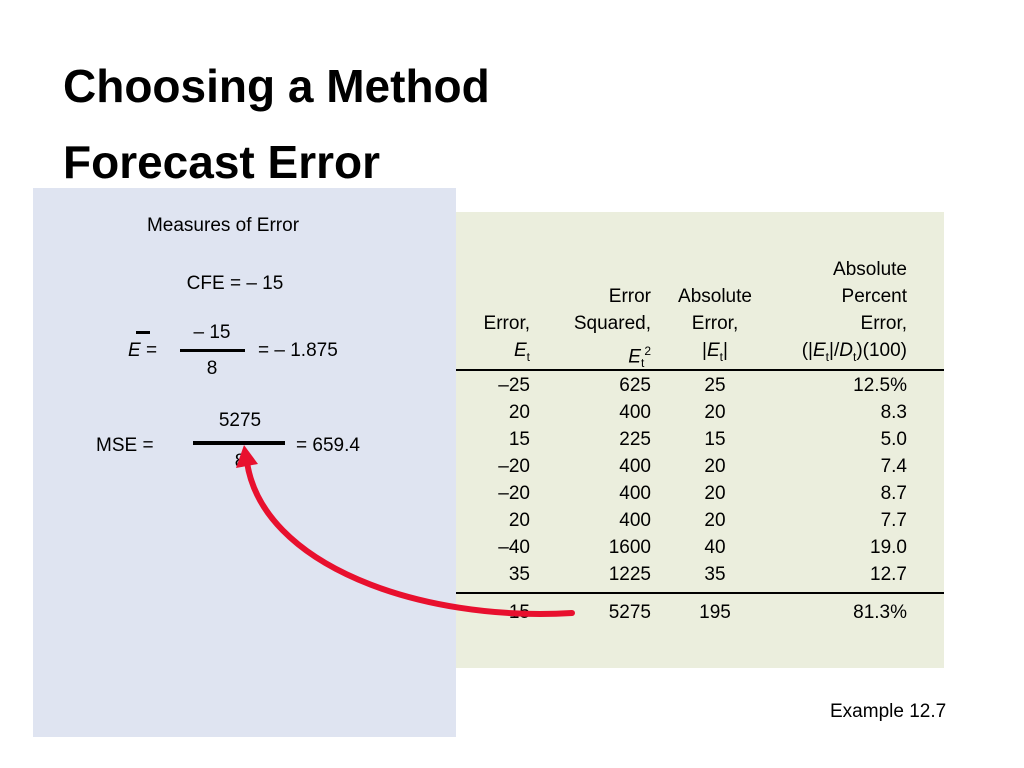 This screenshot has height=768, width=1024. Describe the element at coordinates (629, 547) in the screenshot. I see `table-cell: 1600` at that location.